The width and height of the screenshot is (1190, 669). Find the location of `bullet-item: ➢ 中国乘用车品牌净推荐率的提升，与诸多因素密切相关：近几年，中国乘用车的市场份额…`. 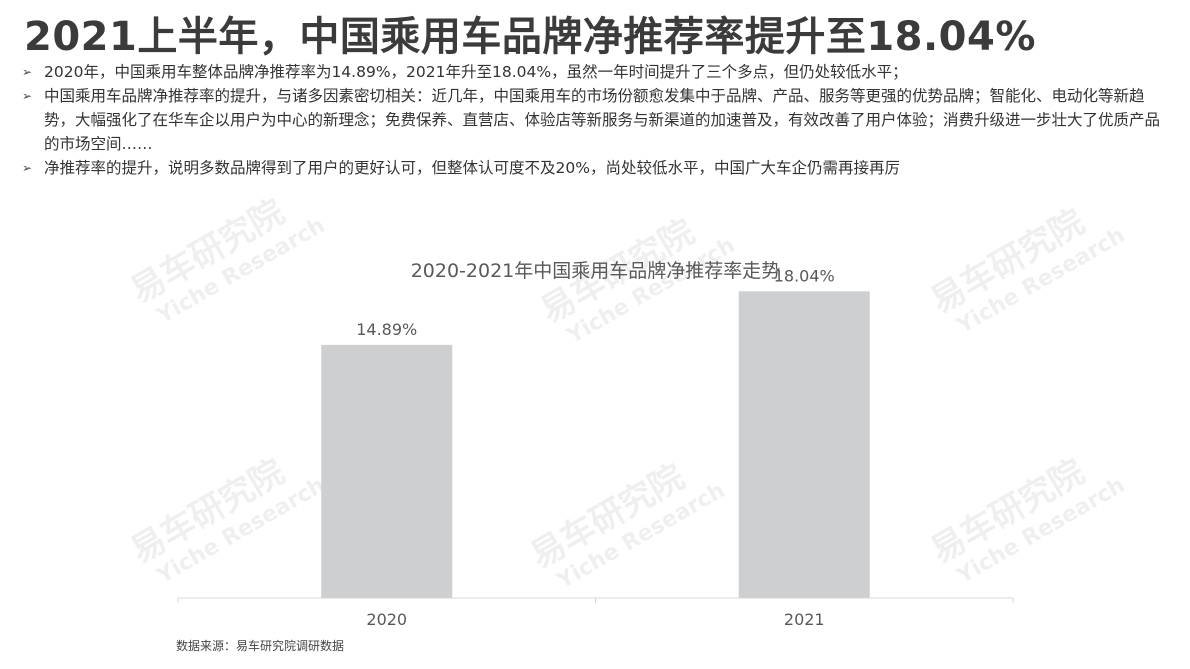

bullet-item: ➢ 中国乘用车品牌净推荐率的提升，与诸多因素密切相关：近几年，中国乘用车的市场份额… is located at coordinates (597, 120).